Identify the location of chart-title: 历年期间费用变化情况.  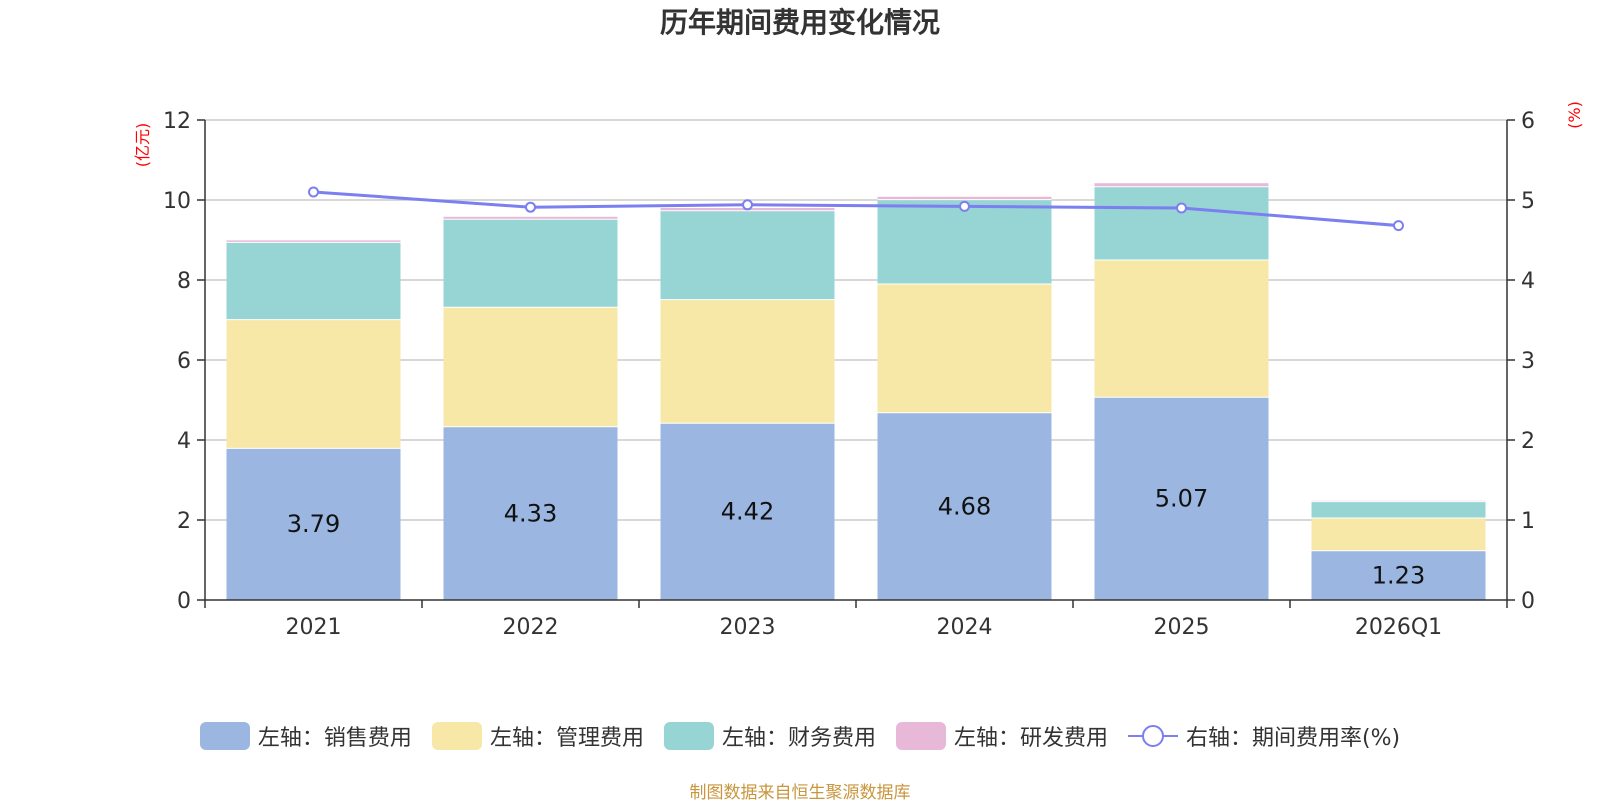
(800, 22).